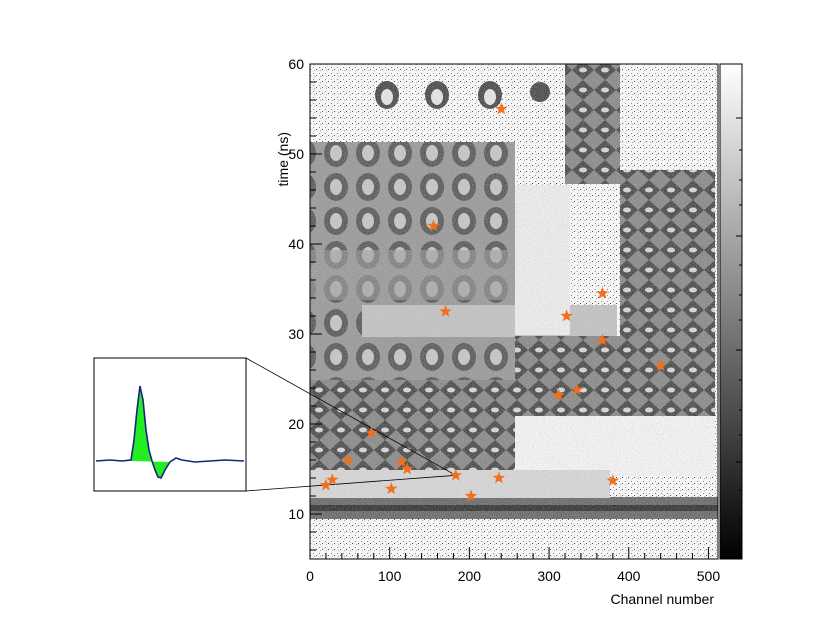 The width and height of the screenshot is (830, 622). I want to click on x-tick-label-2: 200, so click(470, 576).